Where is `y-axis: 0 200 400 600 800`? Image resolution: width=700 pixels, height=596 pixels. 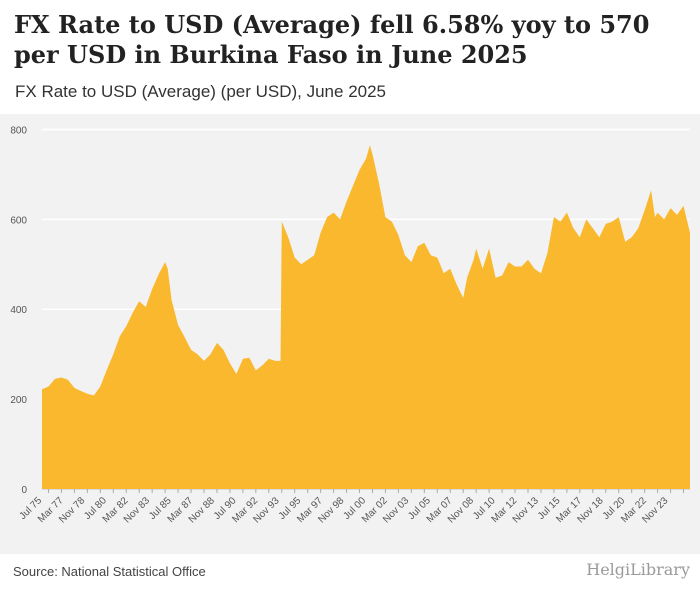
y-axis: 0 200 400 600 800 is located at coordinates (18, 310).